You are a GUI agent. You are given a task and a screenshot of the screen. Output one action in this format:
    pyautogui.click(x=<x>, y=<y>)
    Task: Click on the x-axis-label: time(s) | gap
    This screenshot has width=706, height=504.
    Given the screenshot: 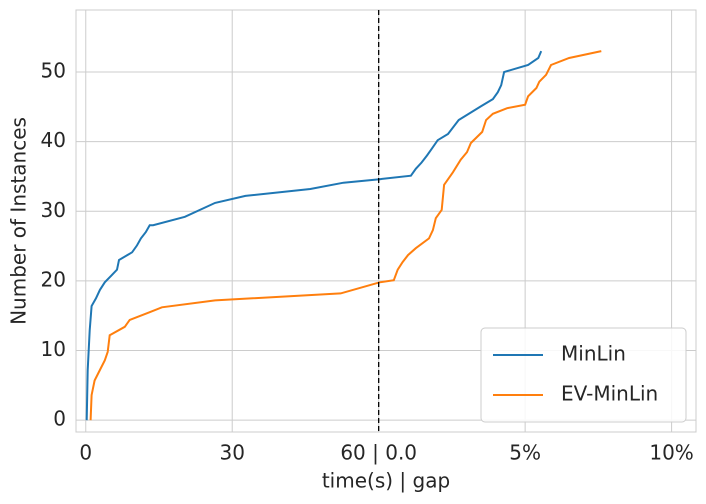 What is the action you would take?
    pyautogui.click(x=386, y=481)
    